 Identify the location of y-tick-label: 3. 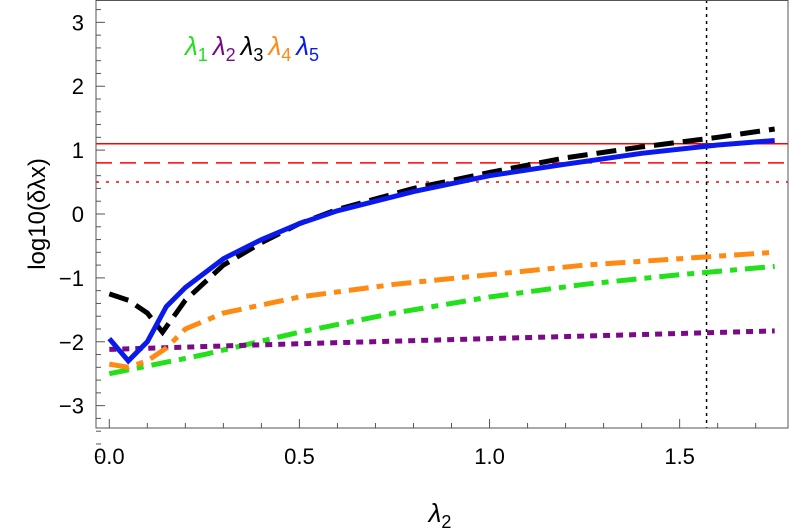
(78, 22).